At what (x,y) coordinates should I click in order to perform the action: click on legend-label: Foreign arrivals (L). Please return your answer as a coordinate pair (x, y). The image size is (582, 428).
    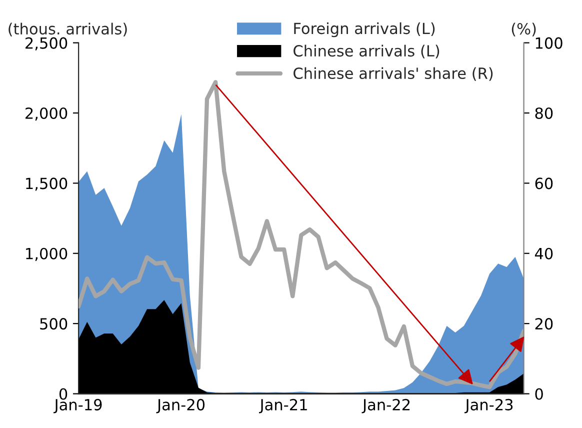
    Looking at the image, I should click on (364, 30).